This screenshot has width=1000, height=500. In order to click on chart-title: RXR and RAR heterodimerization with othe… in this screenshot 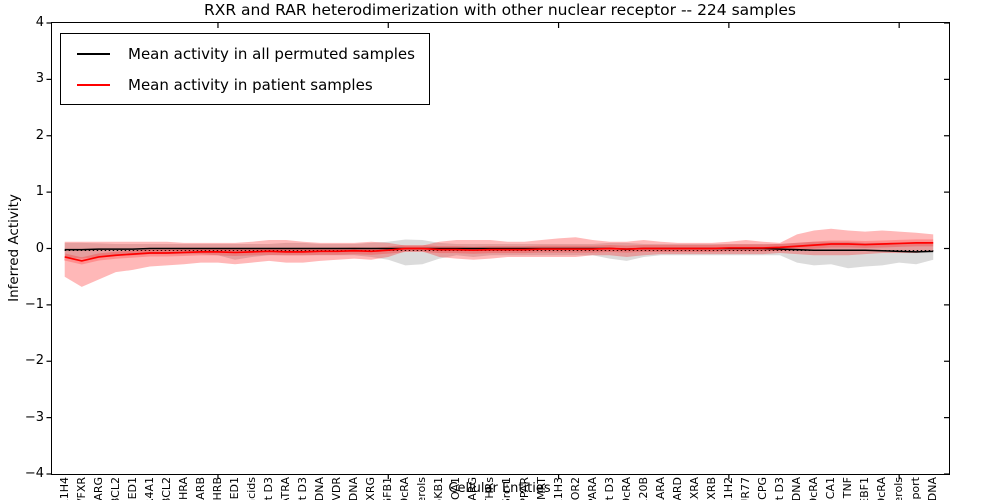, I will do `click(500, 10)`.